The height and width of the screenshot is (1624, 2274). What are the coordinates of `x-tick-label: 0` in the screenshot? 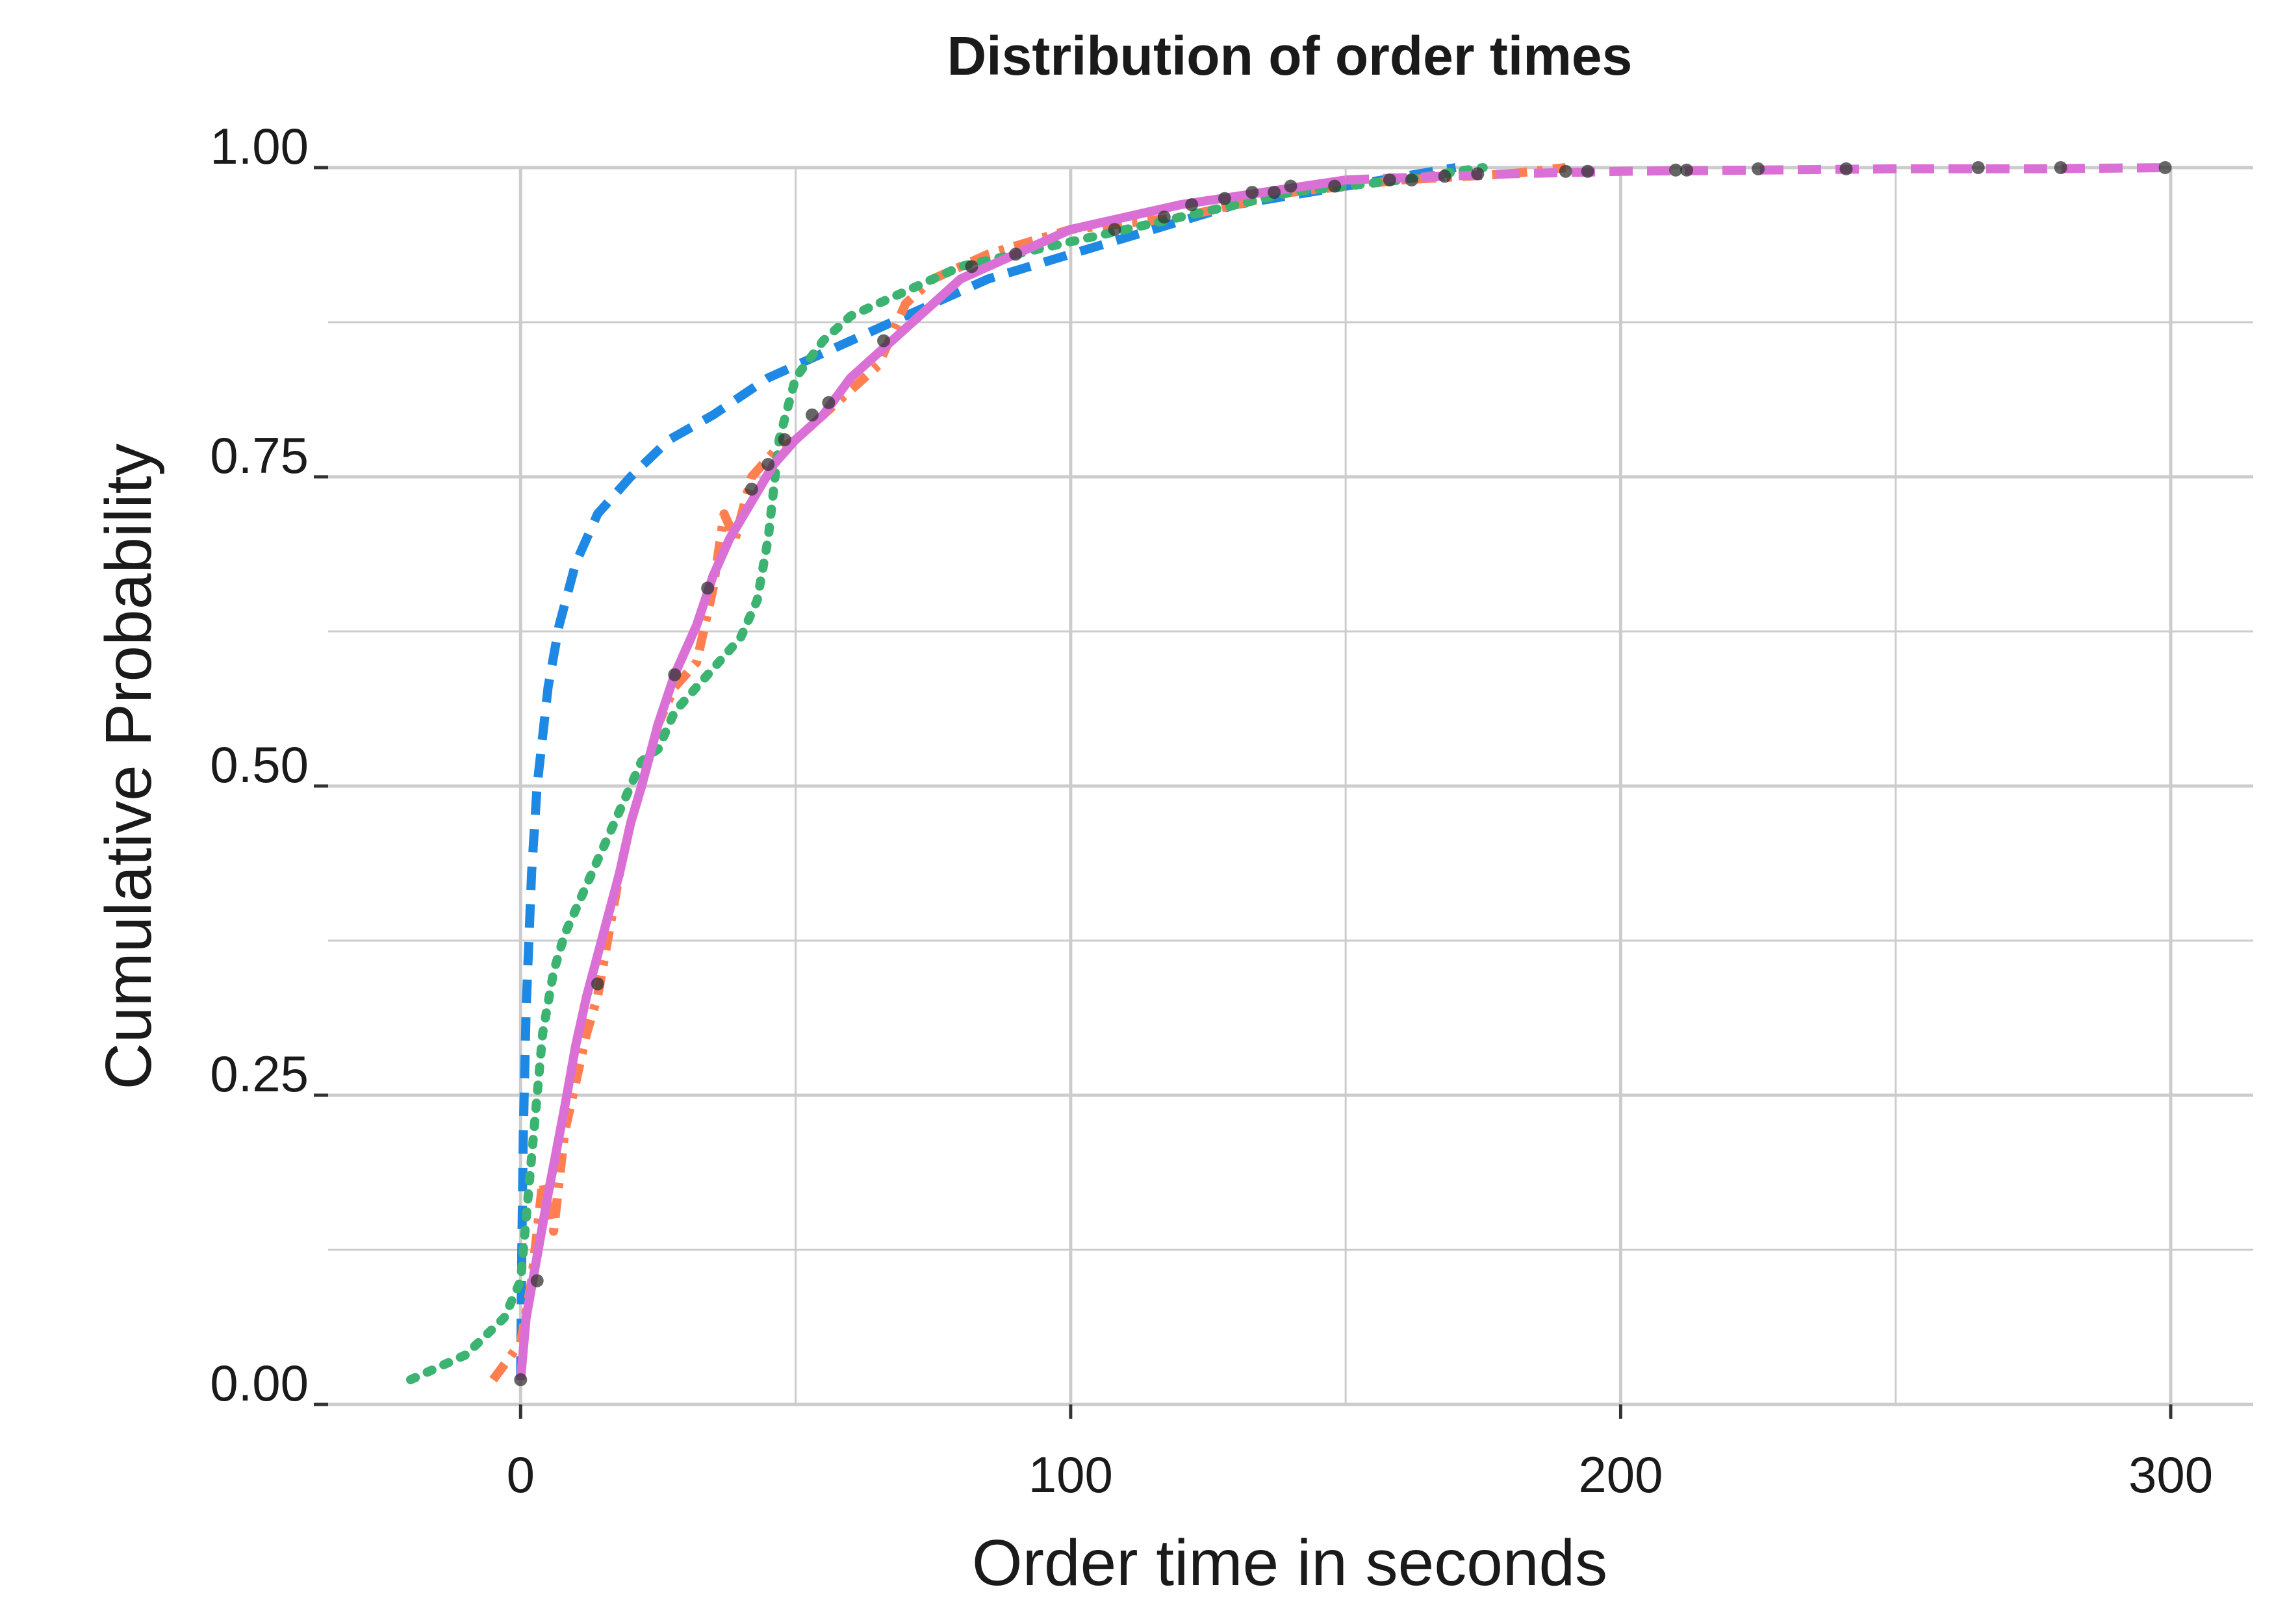 It's located at (521, 1474).